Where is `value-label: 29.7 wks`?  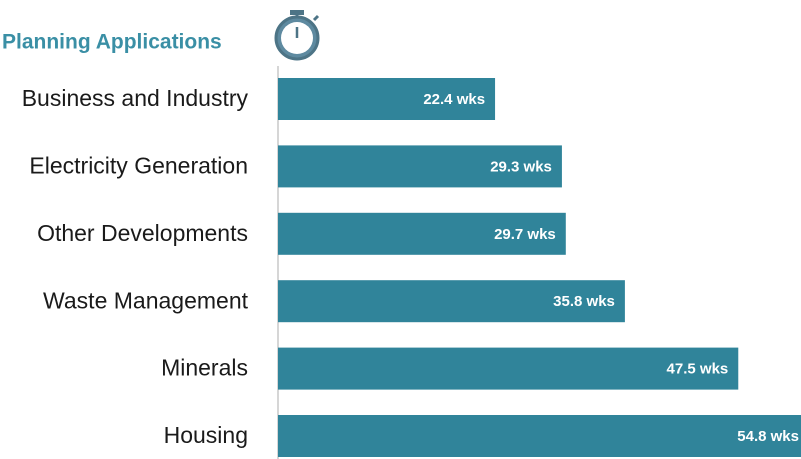 value-label: 29.7 wks is located at coordinates (525, 234).